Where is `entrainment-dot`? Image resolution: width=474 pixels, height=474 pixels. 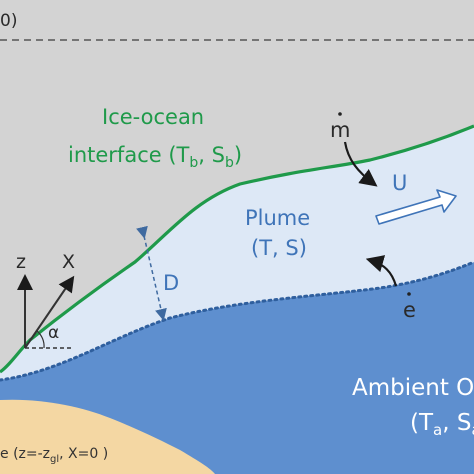
entrainment-dot is located at coordinates (409, 294).